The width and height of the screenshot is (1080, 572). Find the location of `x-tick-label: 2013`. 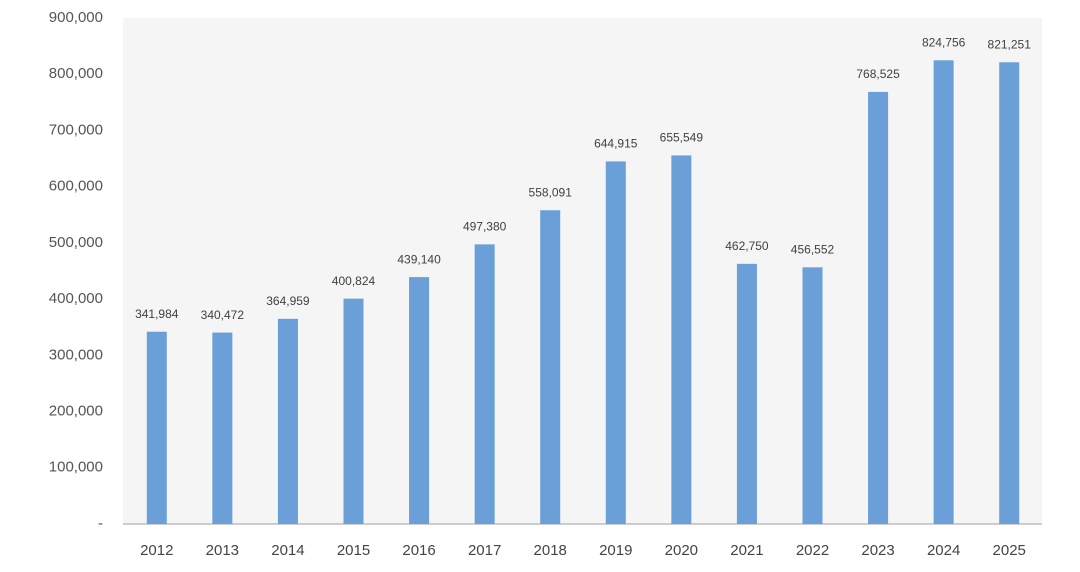

x-tick-label: 2013 is located at coordinates (222, 550).